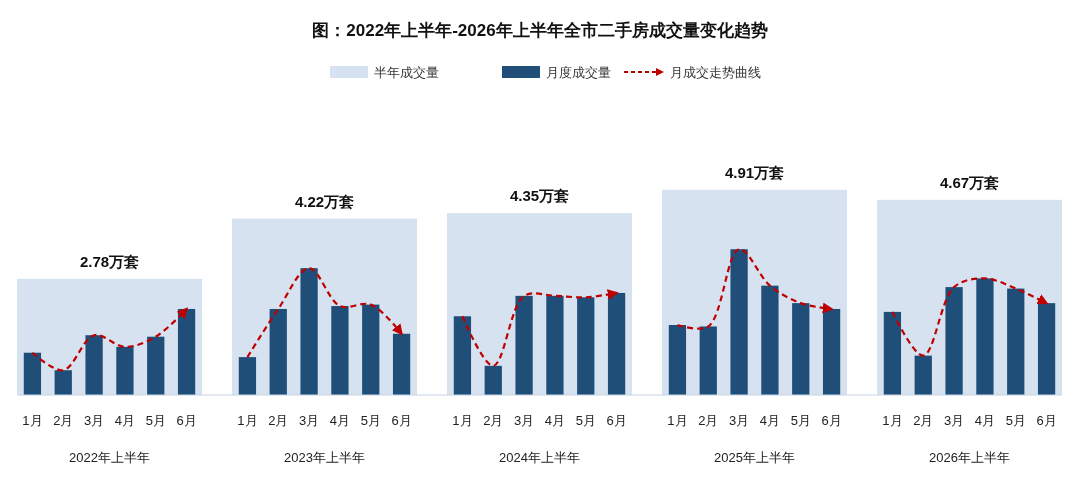 The height and width of the screenshot is (477, 1080). Describe the element at coordinates (539, 196) in the screenshot. I see `data-label: 4.35万套` at that location.